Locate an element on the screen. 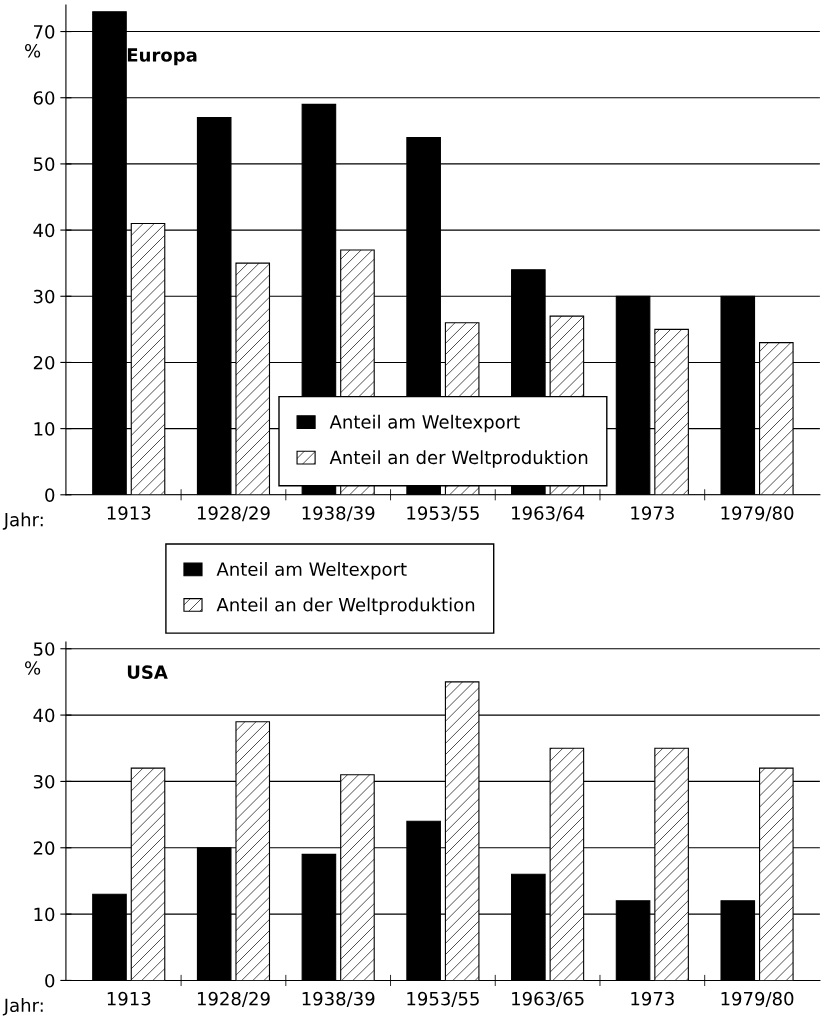  text: USA is located at coordinates (147, 672).